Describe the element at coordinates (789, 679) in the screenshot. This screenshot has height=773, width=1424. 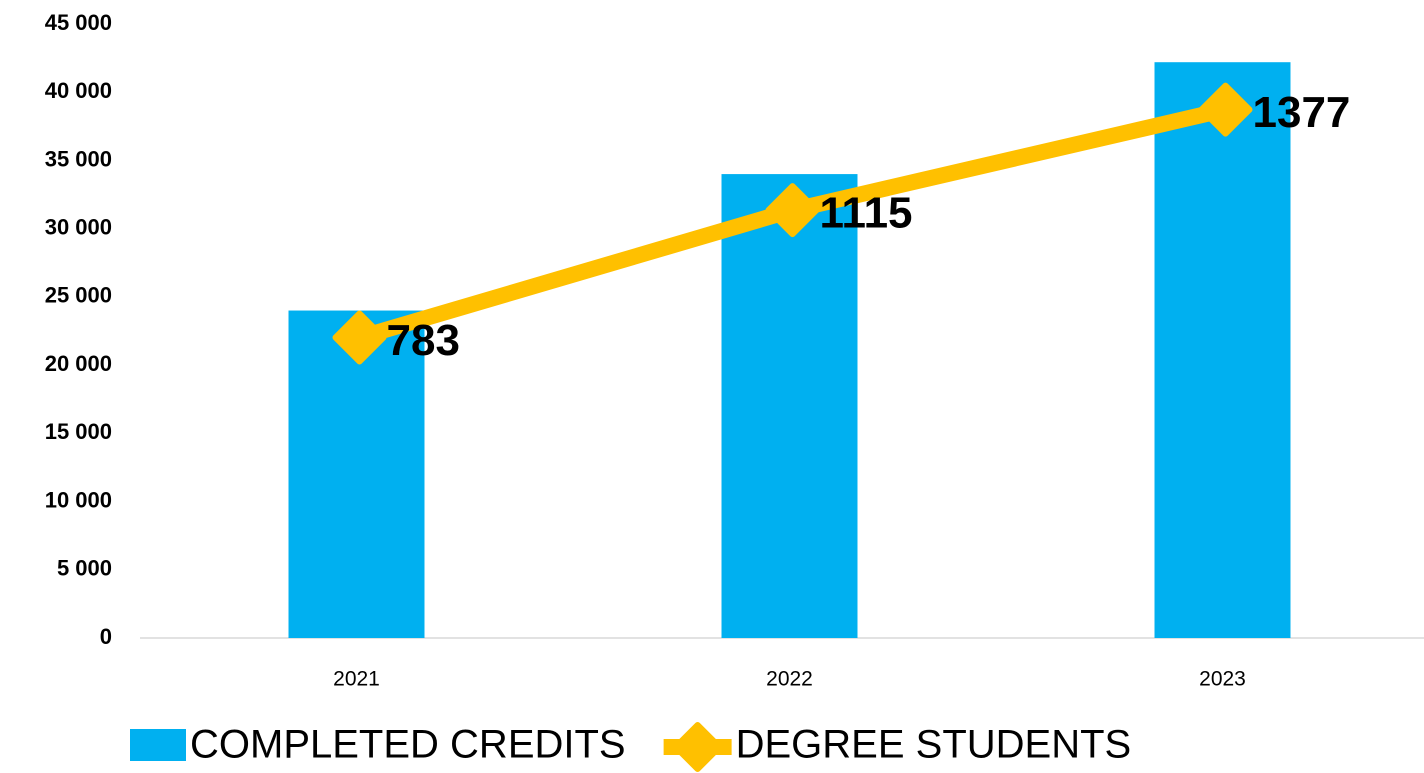
I see `x-tick-label: 2022` at that location.